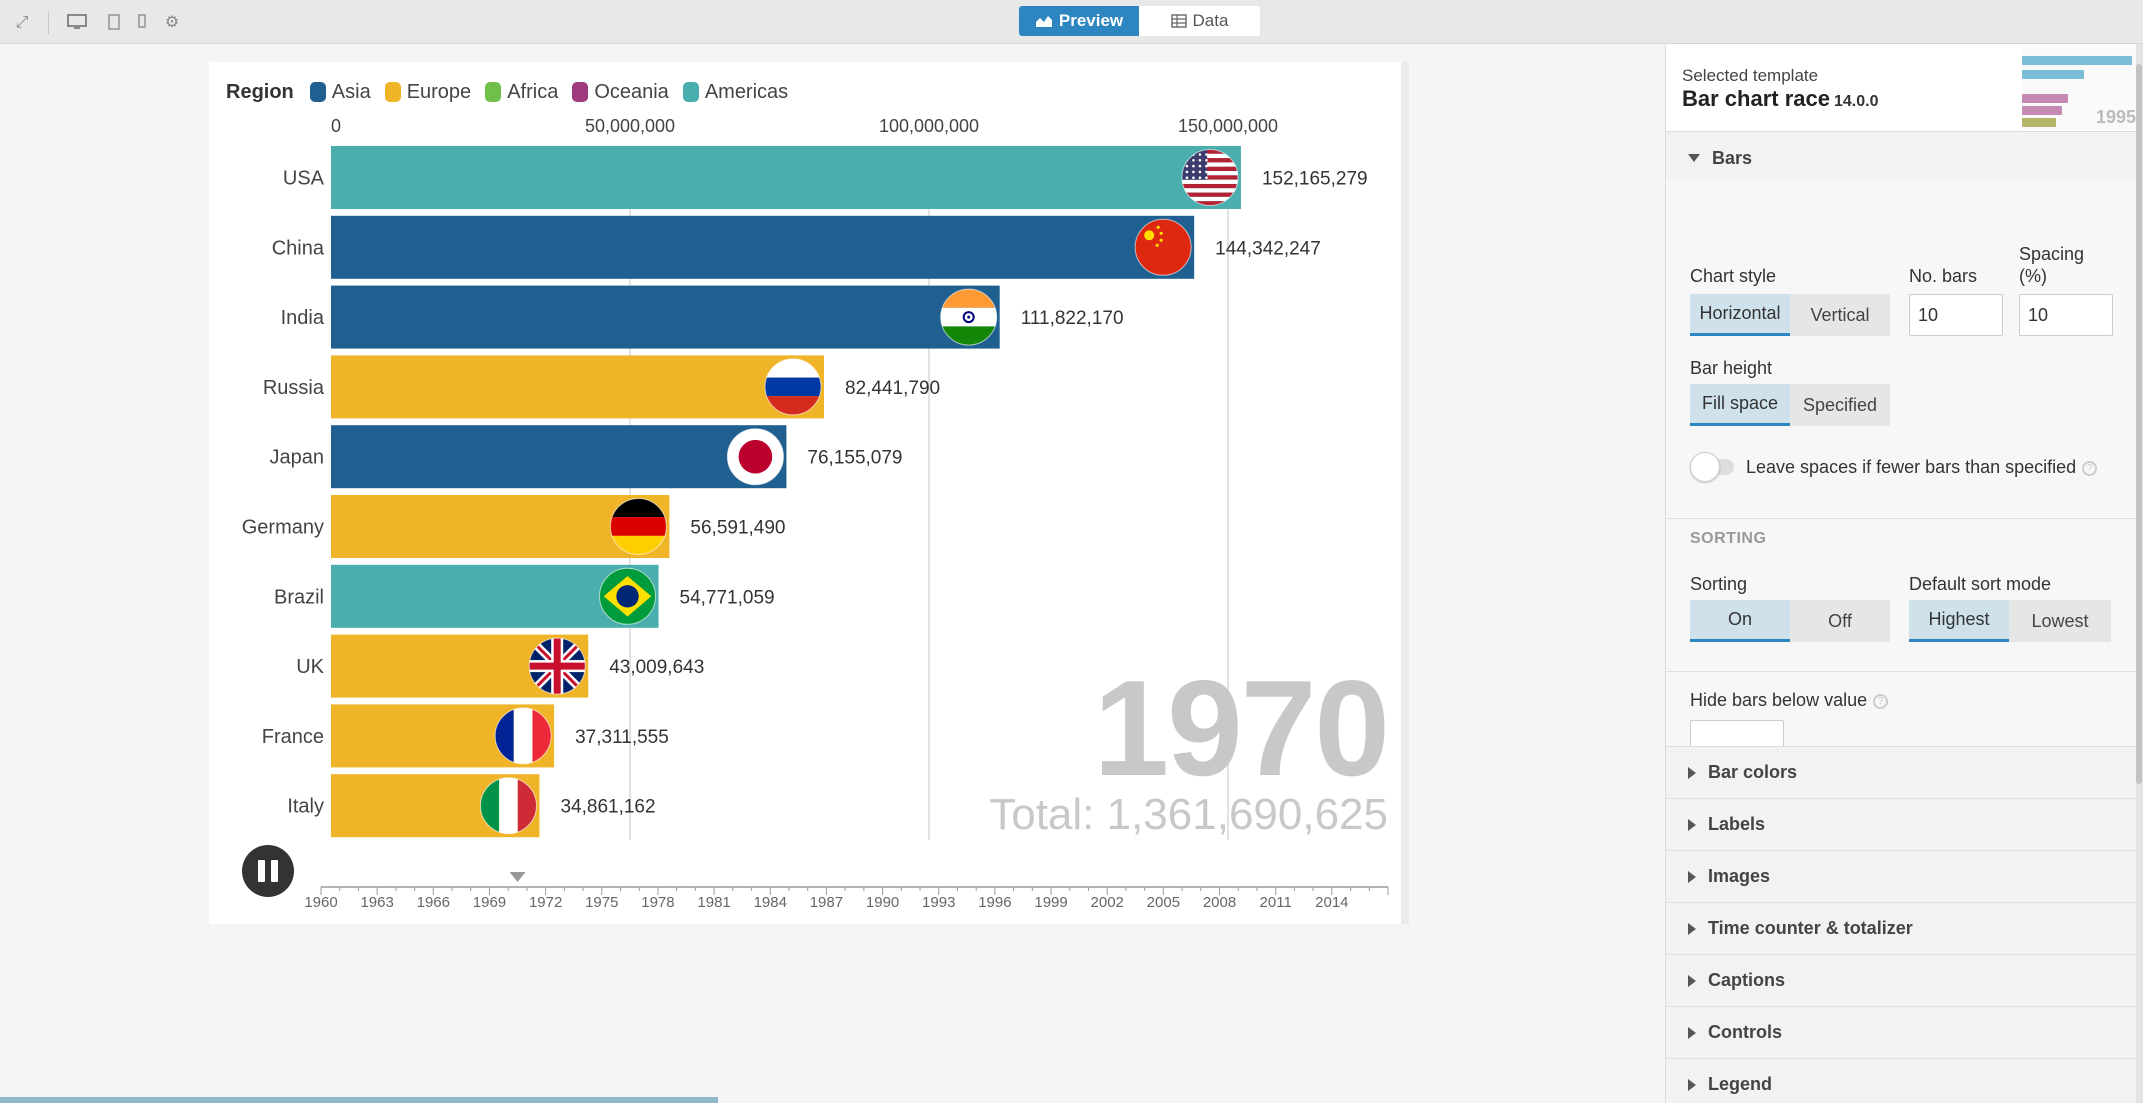 The image size is (2143, 1103). What do you see at coordinates (1840, 621) in the screenshot?
I see `sorting-off: Off` at bounding box center [1840, 621].